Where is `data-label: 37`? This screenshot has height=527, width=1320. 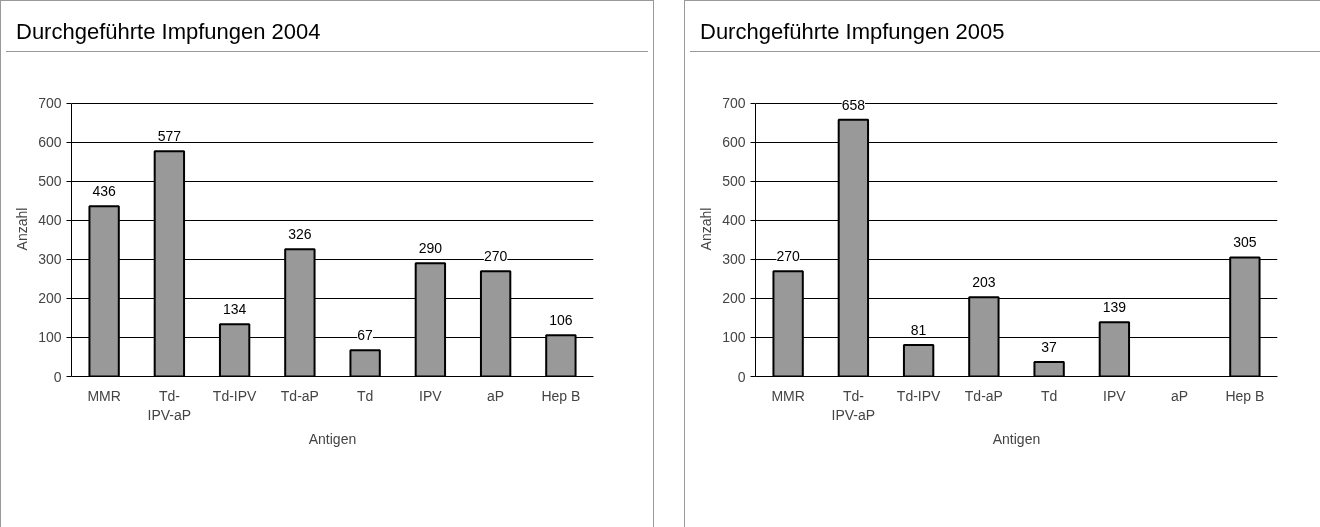 data-label: 37 is located at coordinates (1049, 347).